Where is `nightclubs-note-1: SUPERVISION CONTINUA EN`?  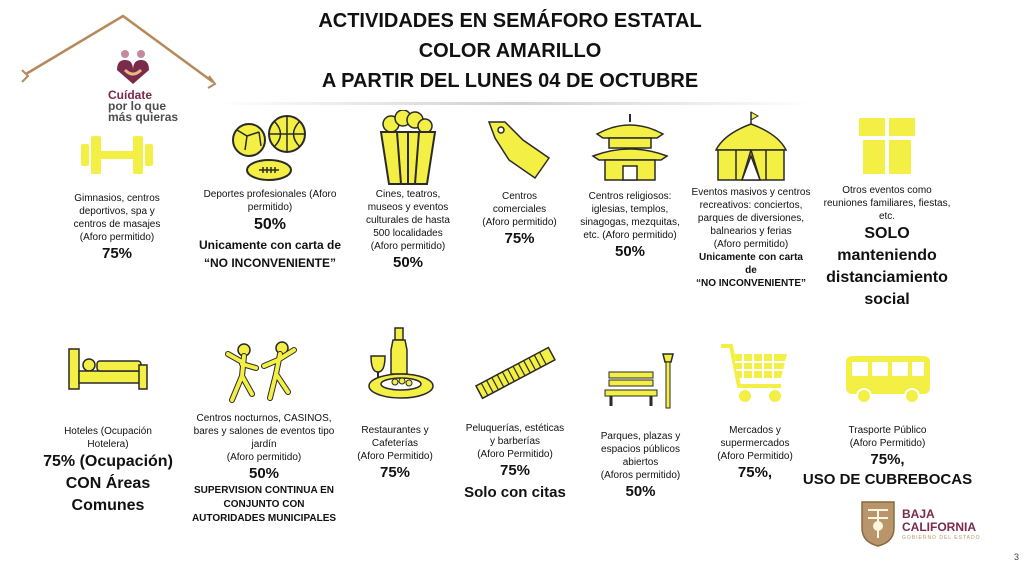 nightclubs-note-1: SUPERVISION CONTINUA EN is located at coordinates (264, 490).